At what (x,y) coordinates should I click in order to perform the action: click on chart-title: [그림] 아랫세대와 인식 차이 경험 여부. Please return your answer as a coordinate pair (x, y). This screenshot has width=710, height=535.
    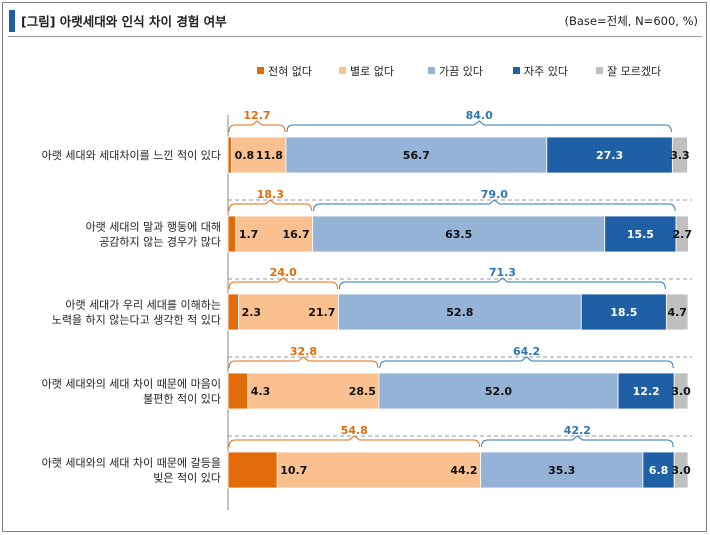
    Looking at the image, I should click on (124, 21).